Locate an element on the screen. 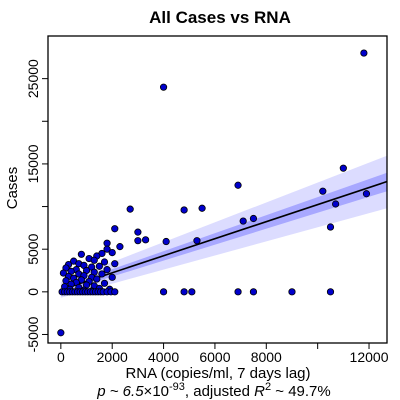  x-tick-label: 12000 is located at coordinates (369, 357).